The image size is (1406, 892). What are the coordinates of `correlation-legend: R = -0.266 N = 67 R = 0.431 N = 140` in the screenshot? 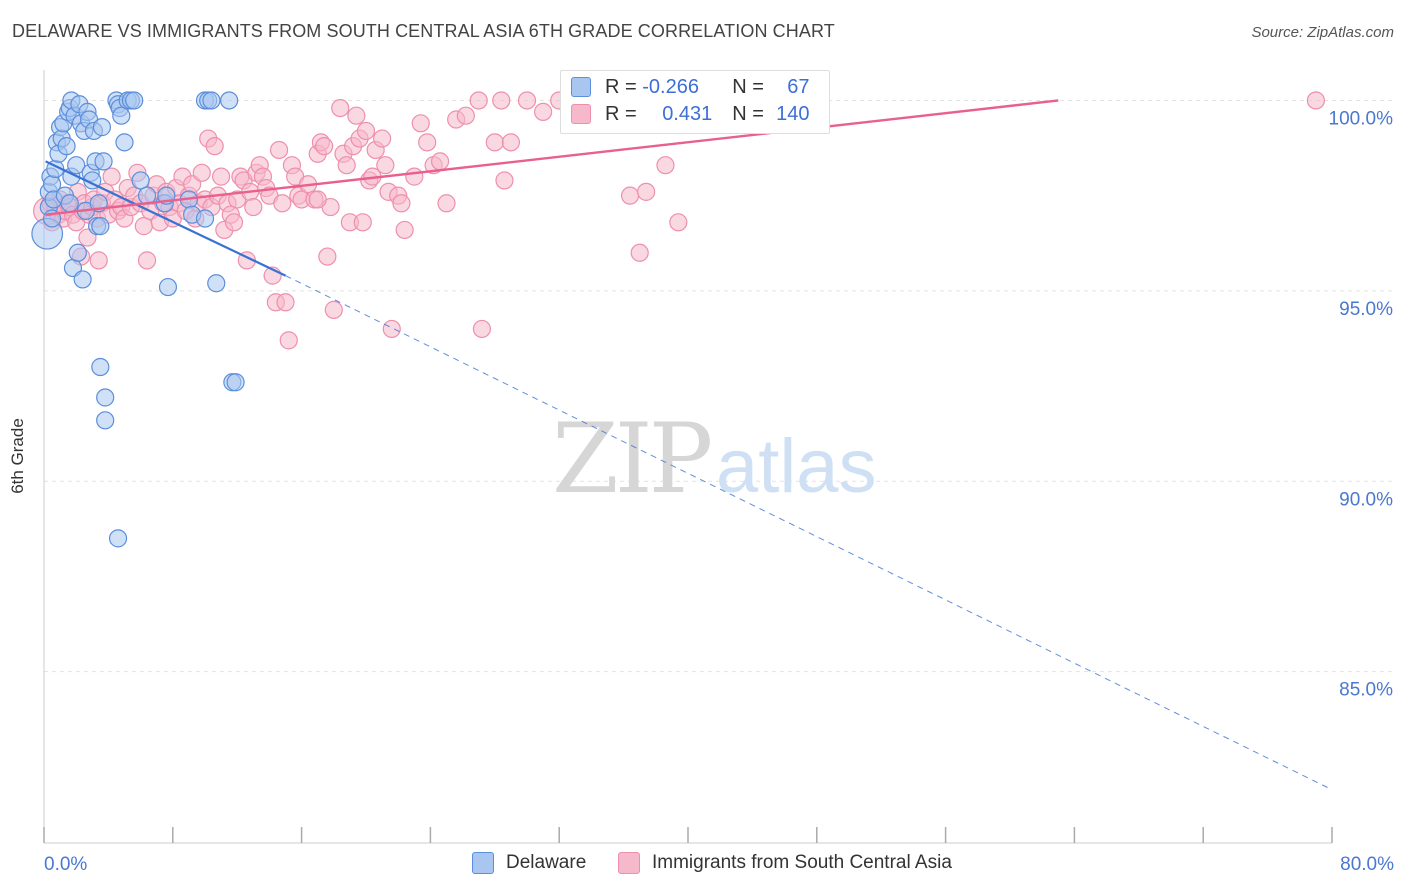 It's located at (695, 102).